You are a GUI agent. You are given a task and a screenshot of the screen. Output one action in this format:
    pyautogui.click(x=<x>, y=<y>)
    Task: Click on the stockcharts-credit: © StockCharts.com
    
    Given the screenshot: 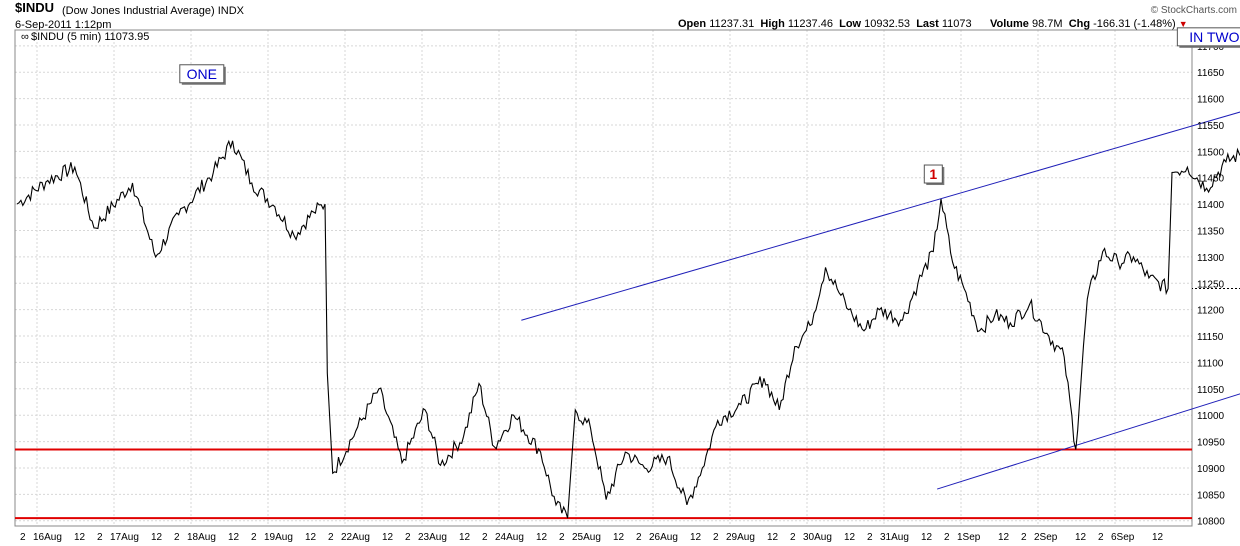 What is the action you would take?
    pyautogui.click(x=1193, y=10)
    